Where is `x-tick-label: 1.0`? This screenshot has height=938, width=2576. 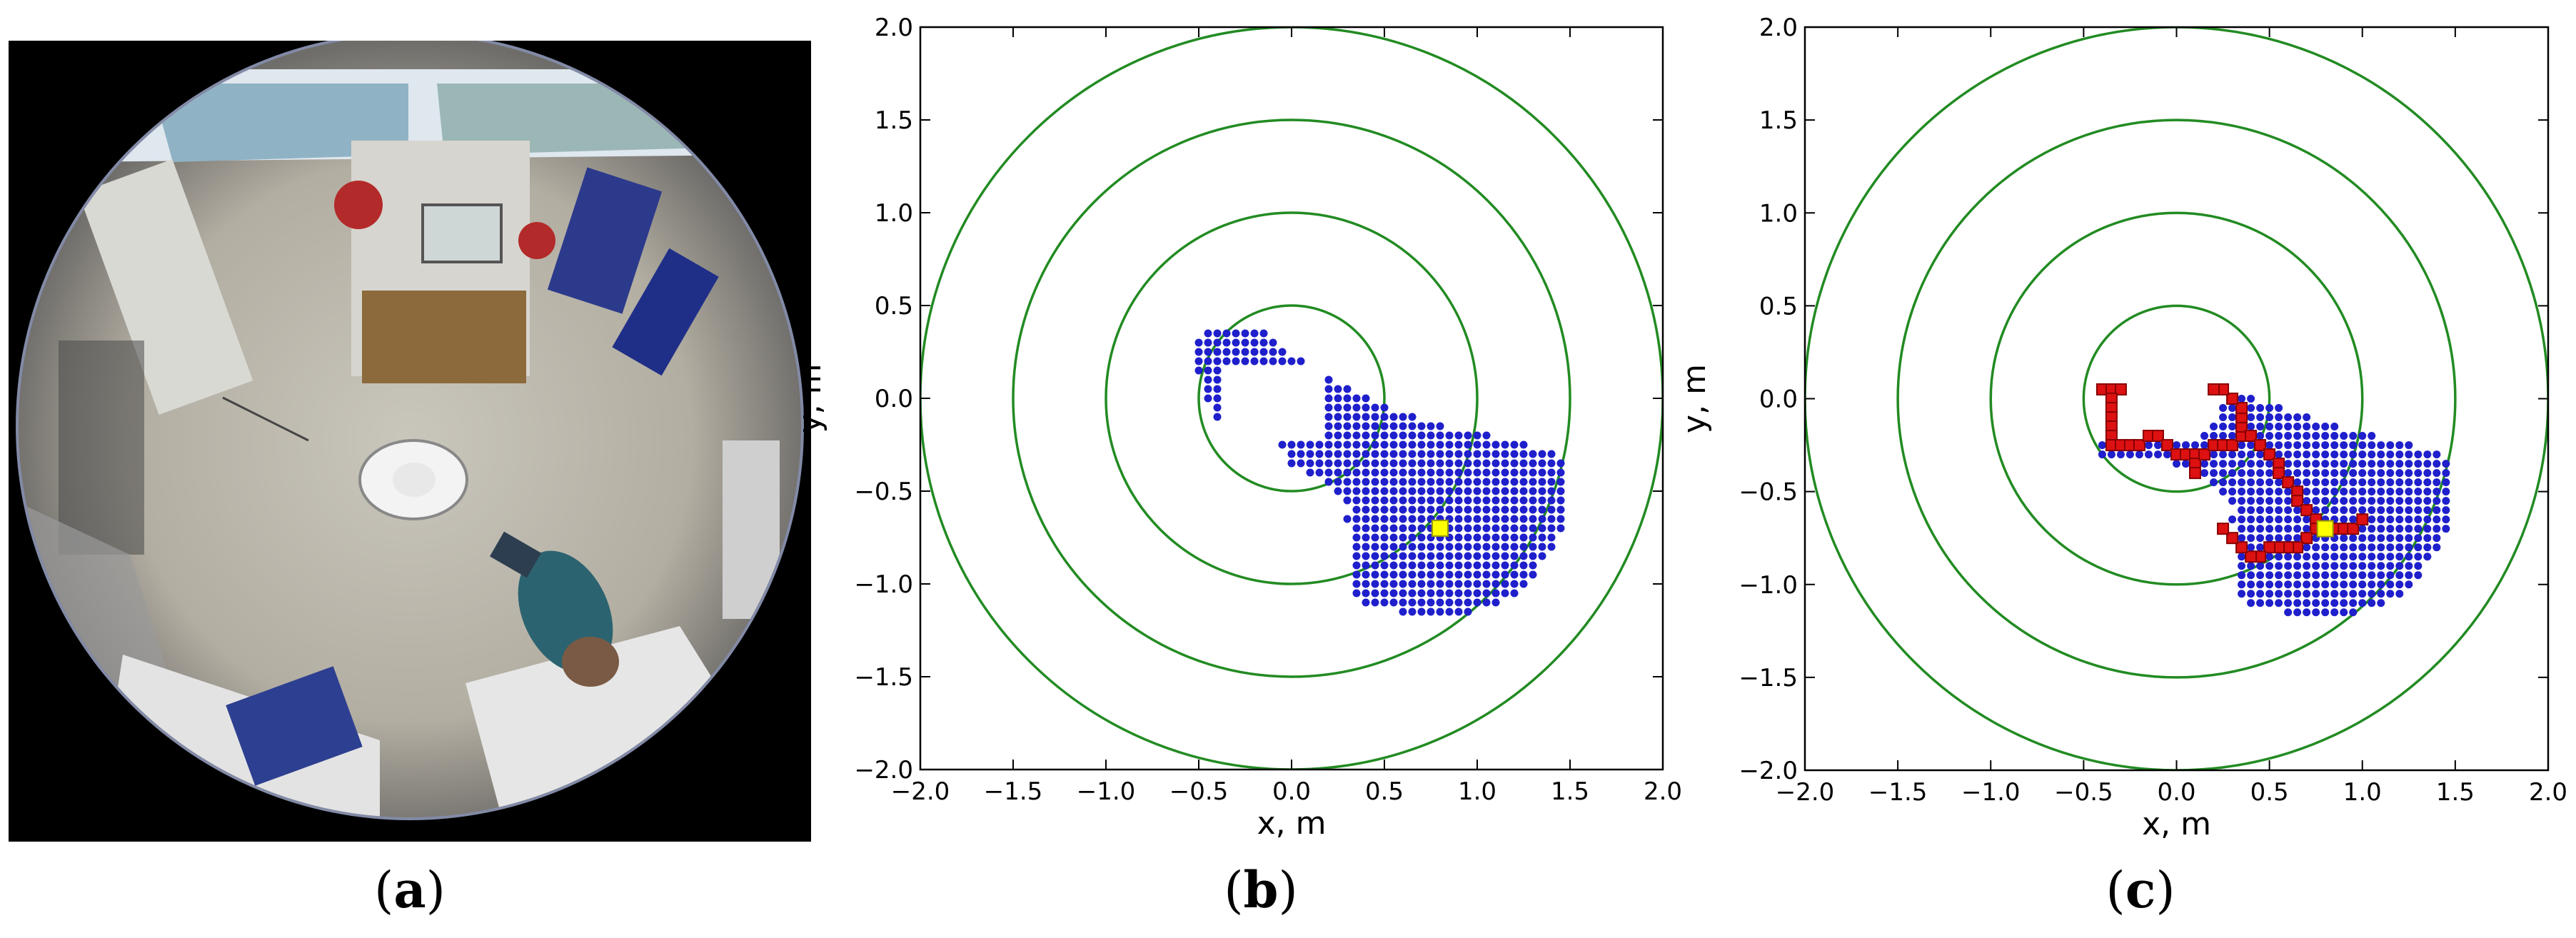 x-tick-label: 1.0 is located at coordinates (1477, 791).